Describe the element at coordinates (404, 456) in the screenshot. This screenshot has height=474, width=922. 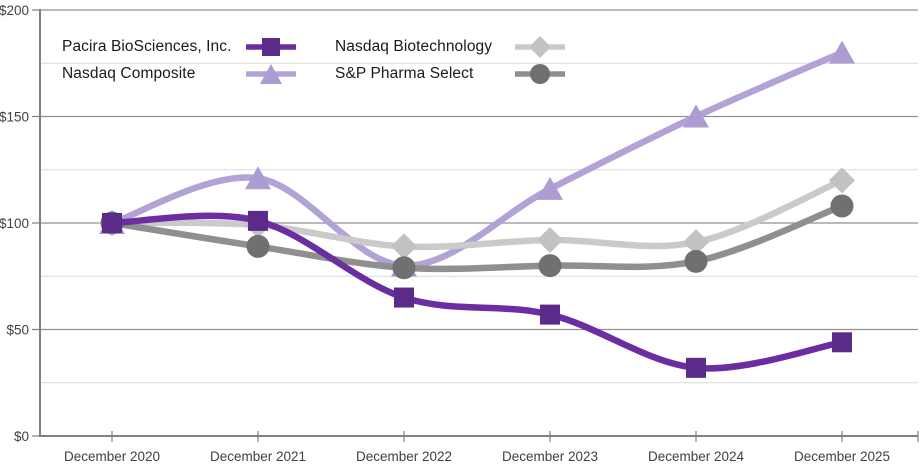
I see `x-axis-label: December 2022` at that location.